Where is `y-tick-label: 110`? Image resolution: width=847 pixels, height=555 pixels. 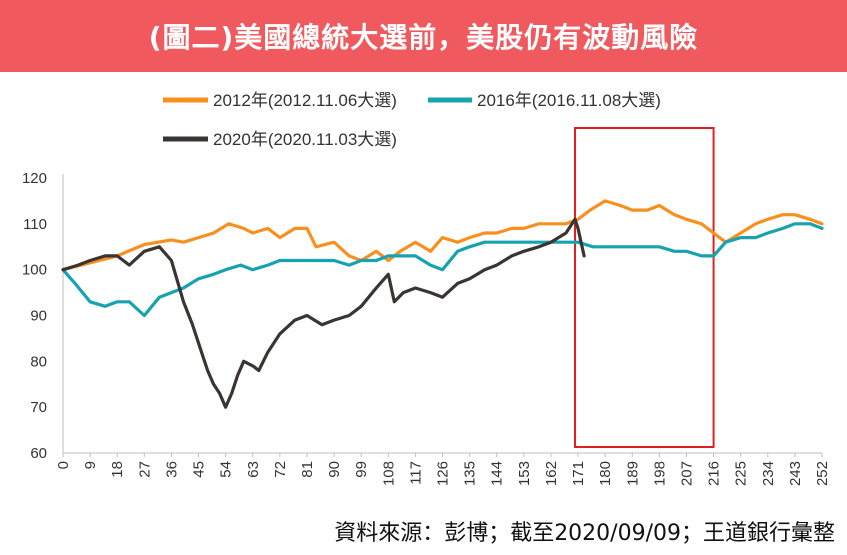
y-tick-label: 110 is located at coordinates (35, 224).